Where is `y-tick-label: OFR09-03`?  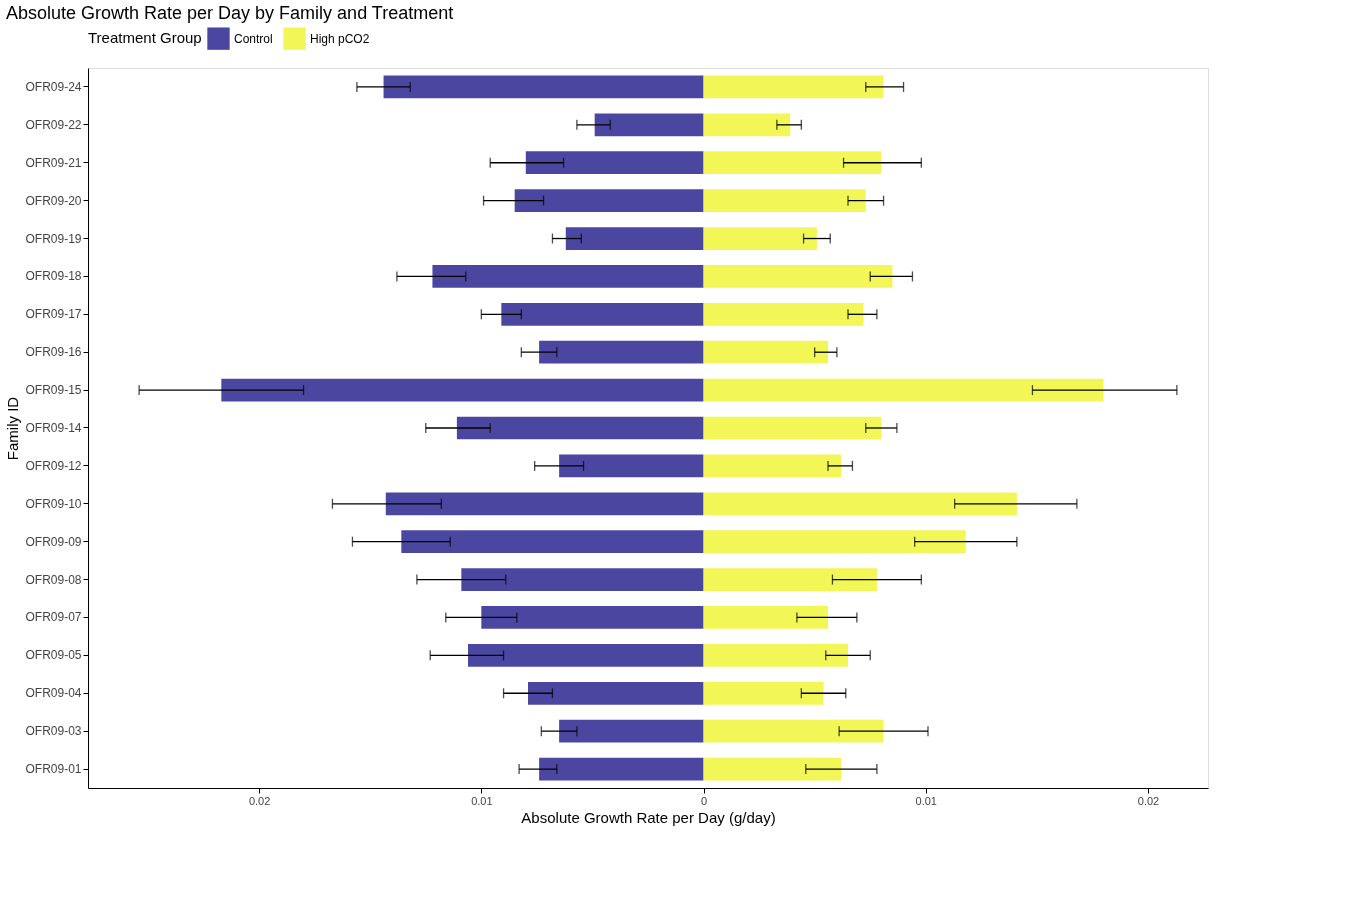 y-tick-label: OFR09-03 is located at coordinates (53, 731).